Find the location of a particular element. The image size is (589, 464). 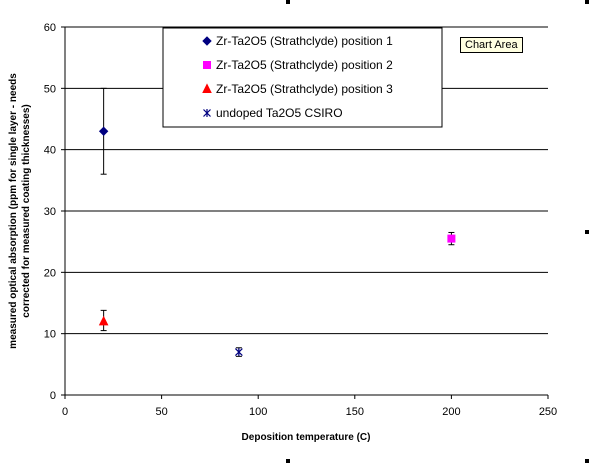

x-tick-label: 100 is located at coordinates (258, 412).